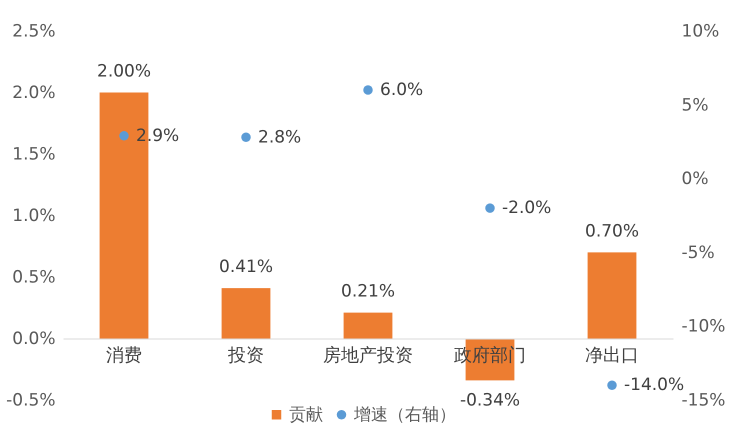 The image size is (732, 439). What do you see at coordinates (245, 355) in the screenshot?
I see `x-tick-label: 投资` at bounding box center [245, 355].